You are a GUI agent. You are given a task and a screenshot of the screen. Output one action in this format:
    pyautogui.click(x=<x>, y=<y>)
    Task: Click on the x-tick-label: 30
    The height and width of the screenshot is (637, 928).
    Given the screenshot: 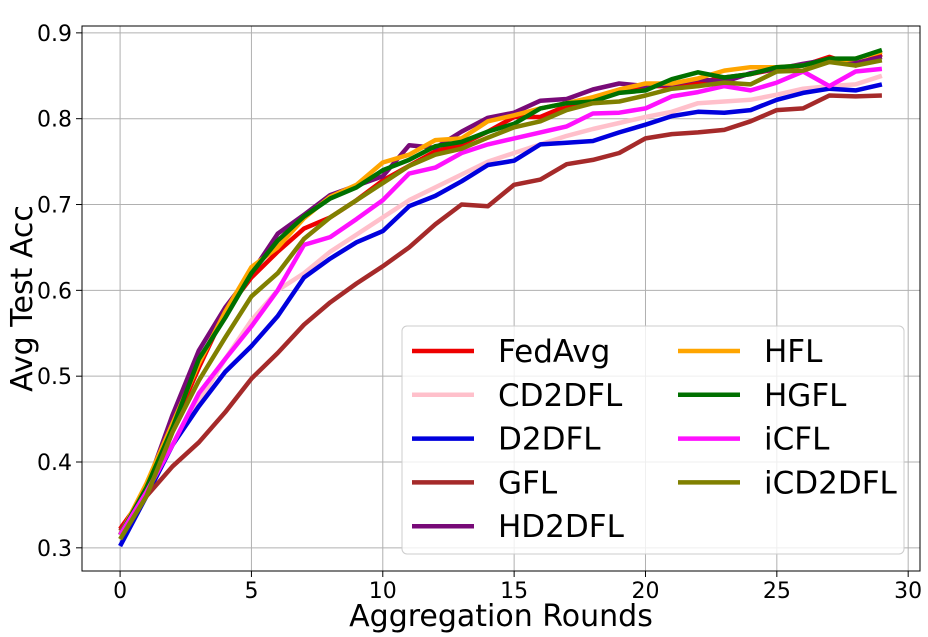 What is the action you would take?
    pyautogui.click(x=908, y=591)
    